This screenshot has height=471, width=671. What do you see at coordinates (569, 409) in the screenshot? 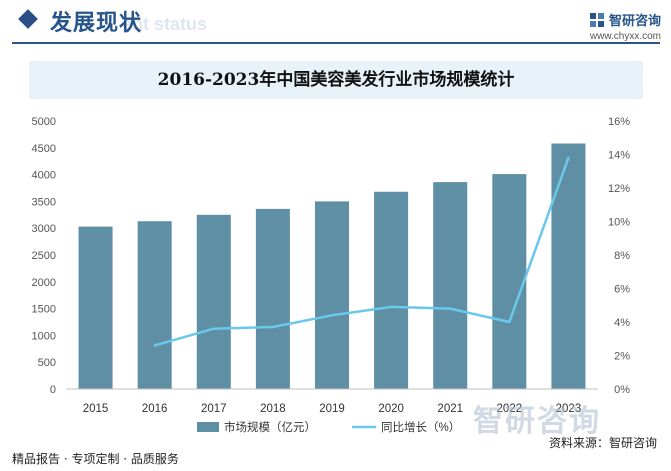
I see `x-tick-label: 2023` at bounding box center [569, 409].